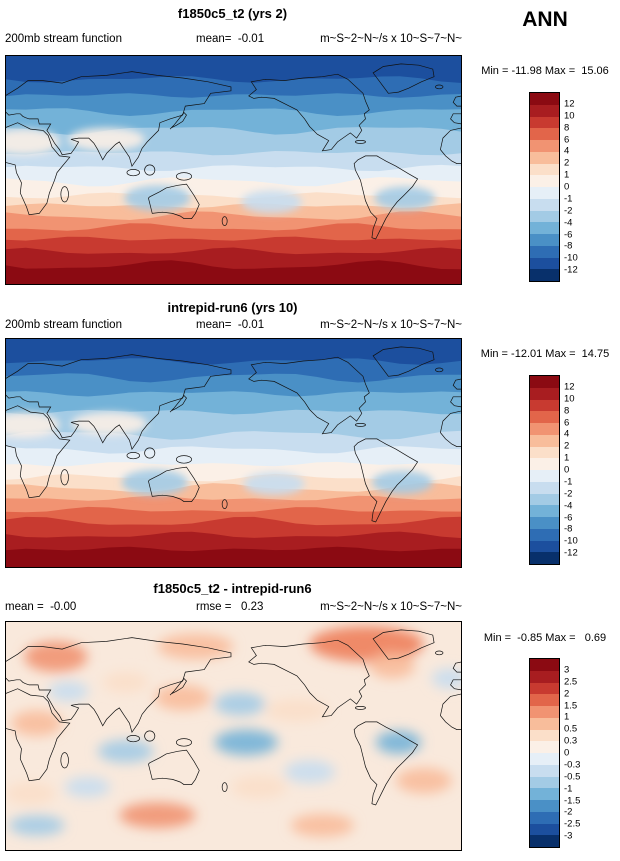  What do you see at coordinates (567, 434) in the screenshot?
I see `colorbar-tick-label: 4` at bounding box center [567, 434].